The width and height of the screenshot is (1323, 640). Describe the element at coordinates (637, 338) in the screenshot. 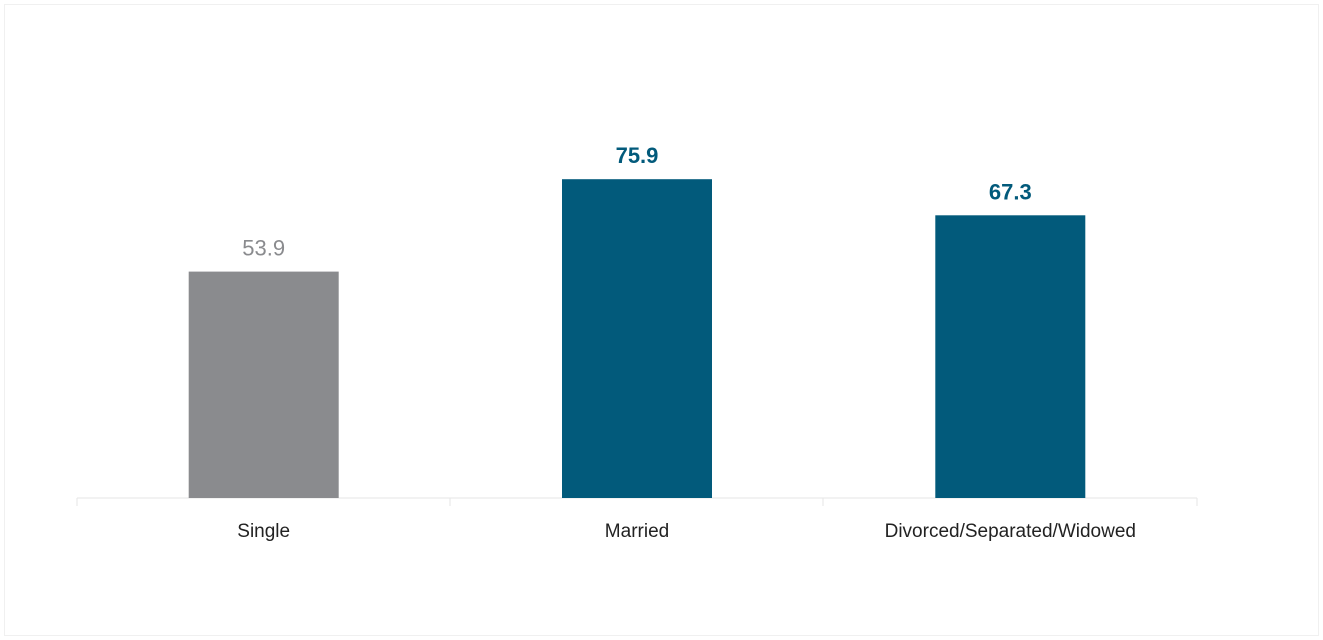

I see `bar-married` at that location.